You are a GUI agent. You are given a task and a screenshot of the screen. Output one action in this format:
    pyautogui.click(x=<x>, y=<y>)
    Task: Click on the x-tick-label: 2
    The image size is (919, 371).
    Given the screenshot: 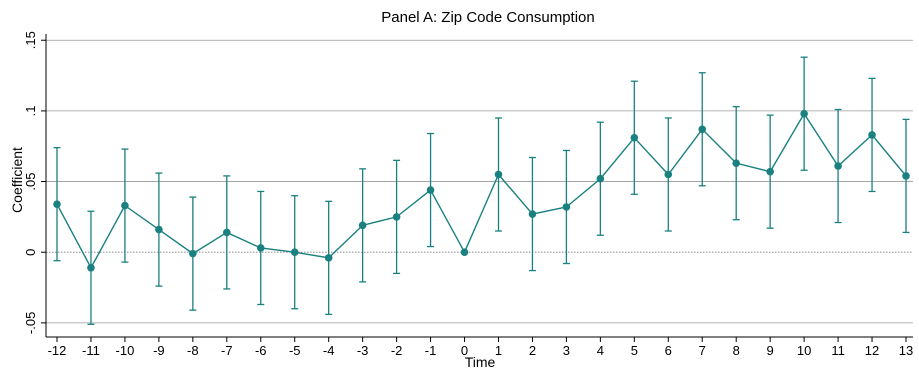 What is the action you would take?
    pyautogui.click(x=532, y=350)
    